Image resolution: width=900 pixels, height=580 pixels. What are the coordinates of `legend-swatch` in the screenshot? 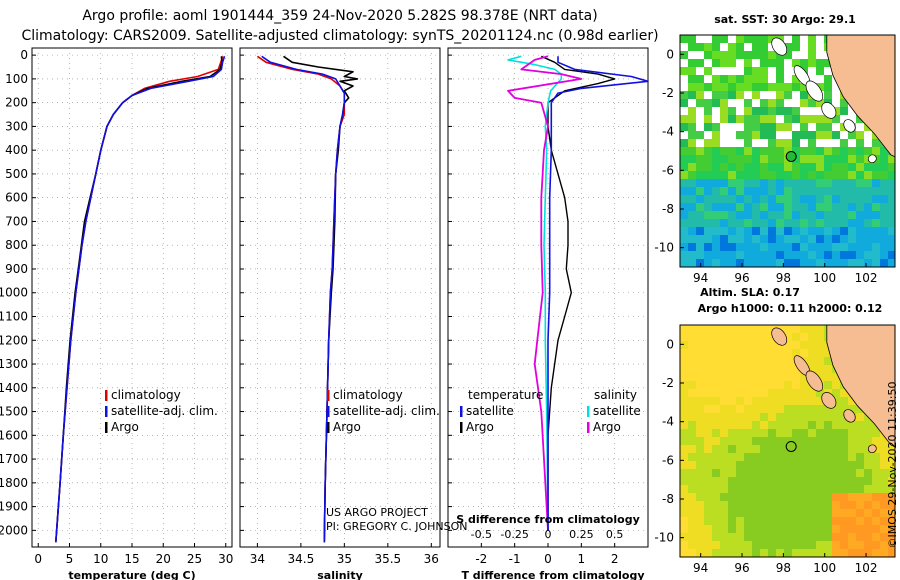 It's located at (106, 411).